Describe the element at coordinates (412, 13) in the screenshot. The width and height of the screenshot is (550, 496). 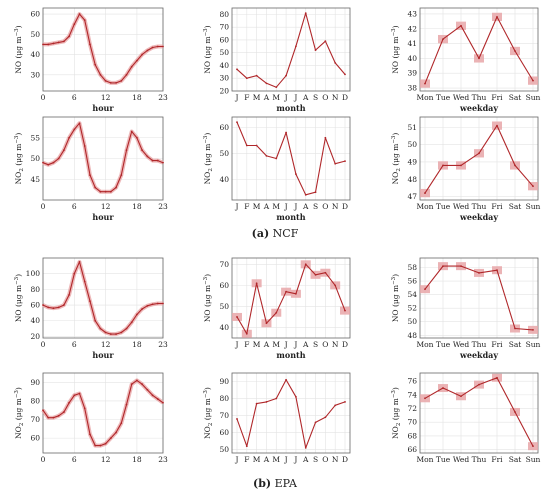
I see `y-tick-label: 43` at that location.